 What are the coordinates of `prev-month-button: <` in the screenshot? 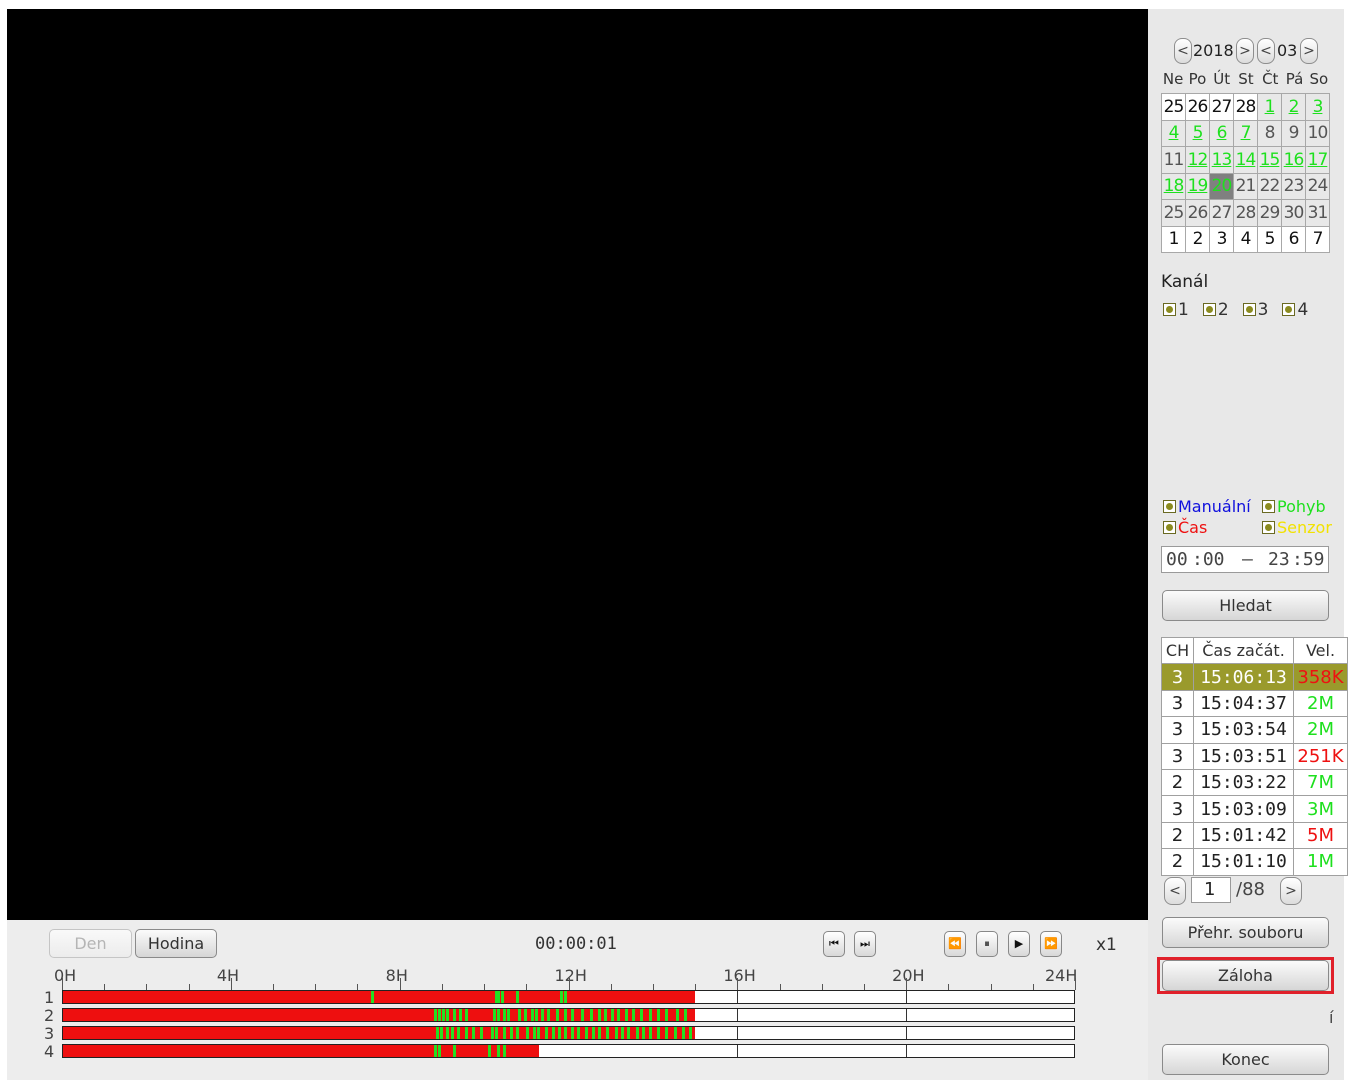 It's located at (1266, 51).